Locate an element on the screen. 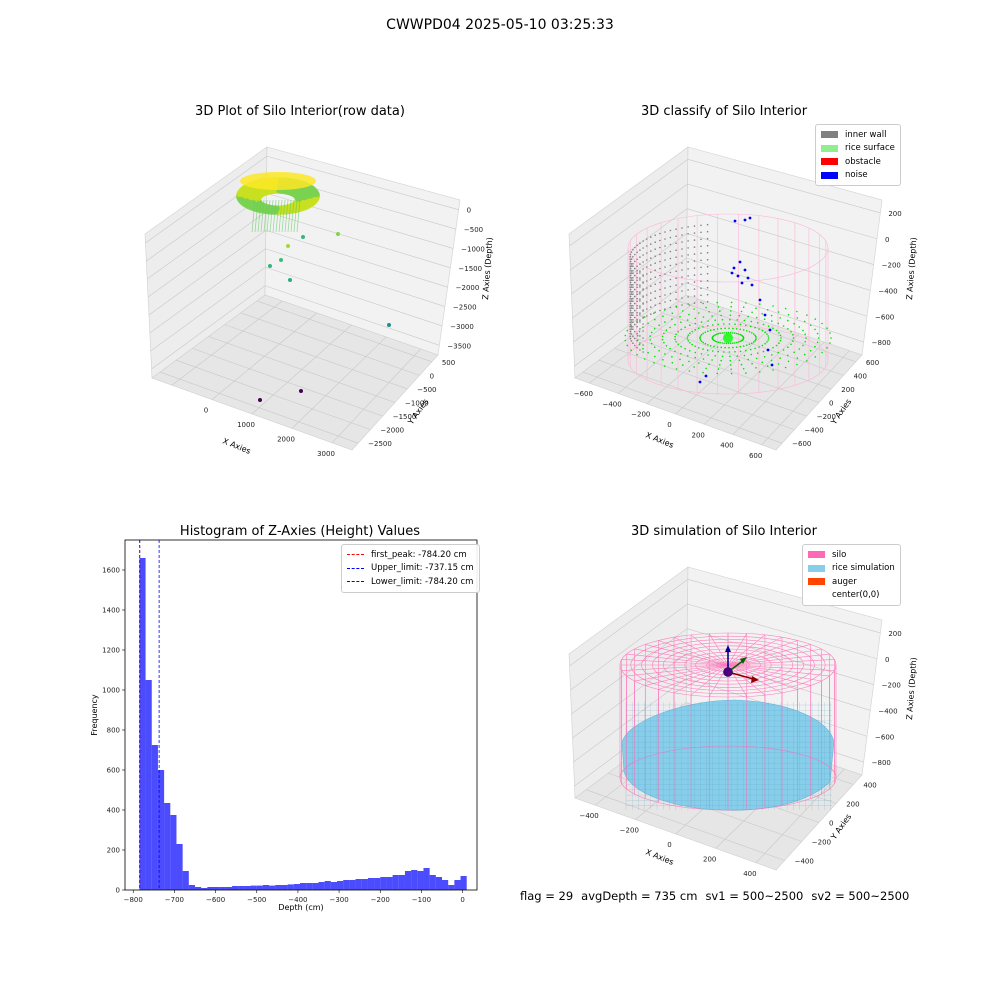 This screenshot has height=1000, width=1000. x-tick-label: −200 is located at coordinates (640, 415).